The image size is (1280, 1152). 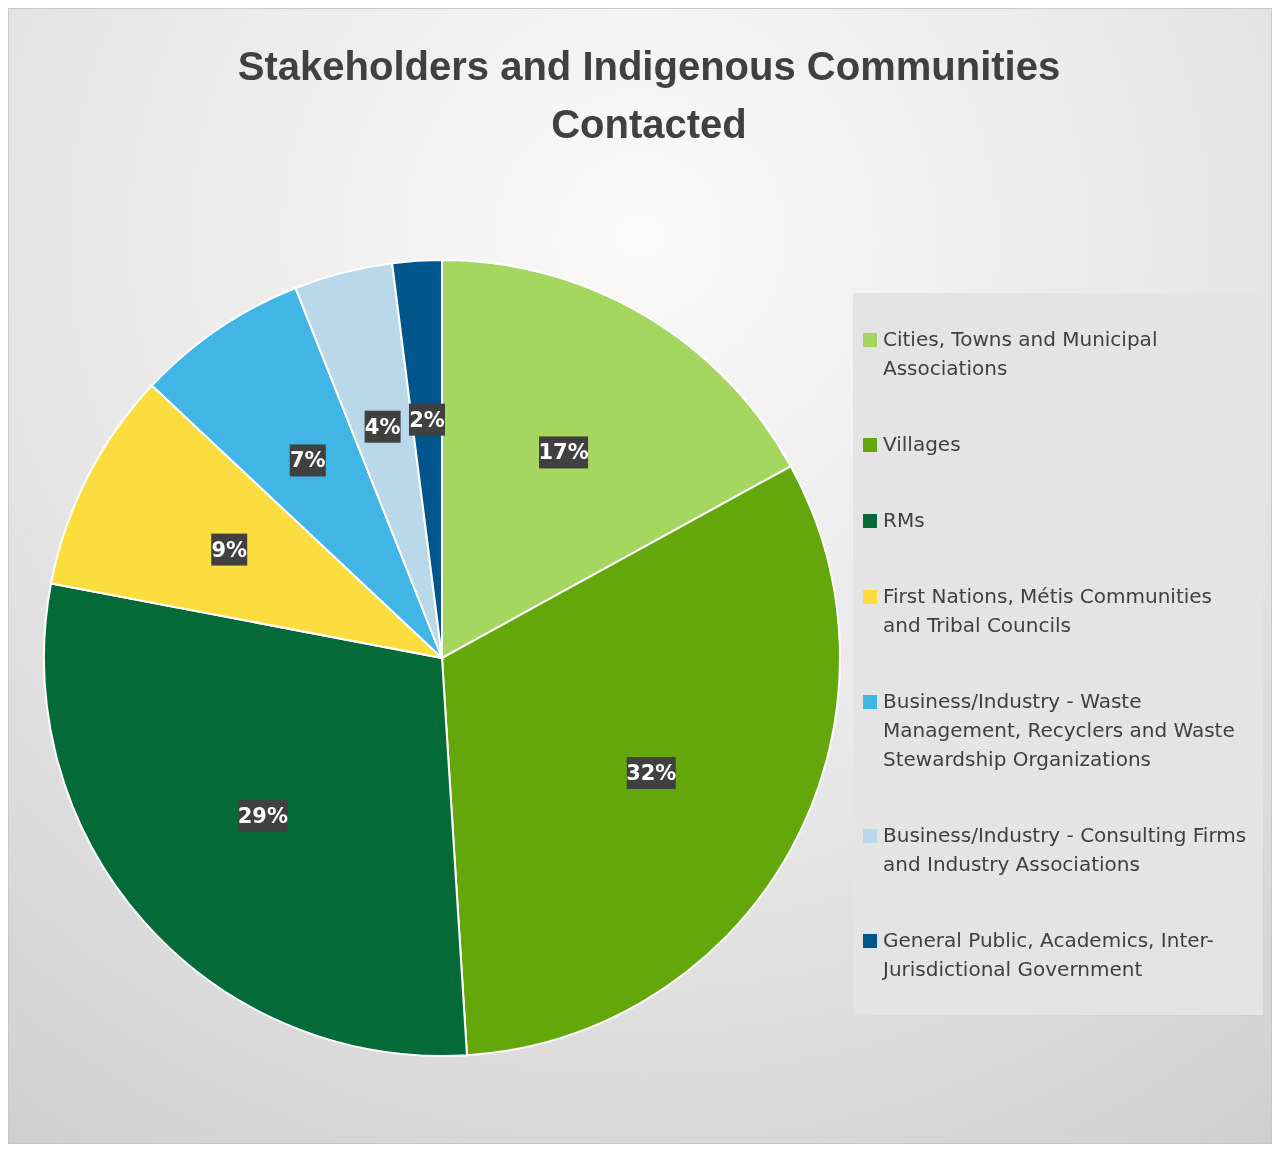 What do you see at coordinates (1059, 730) in the screenshot?
I see `legend-label: Business/Industry - Waste Management, Recyclers and Waste Stewardship Organizations` at bounding box center [1059, 730].